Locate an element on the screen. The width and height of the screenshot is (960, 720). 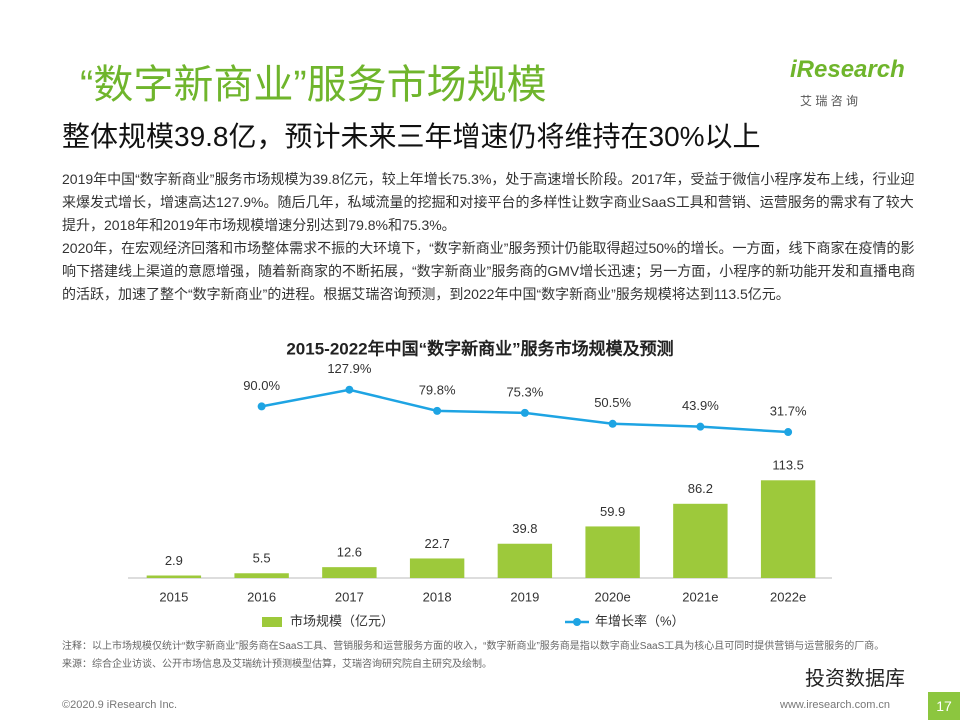
x-tick-label: 2022e is located at coordinates (788, 596).